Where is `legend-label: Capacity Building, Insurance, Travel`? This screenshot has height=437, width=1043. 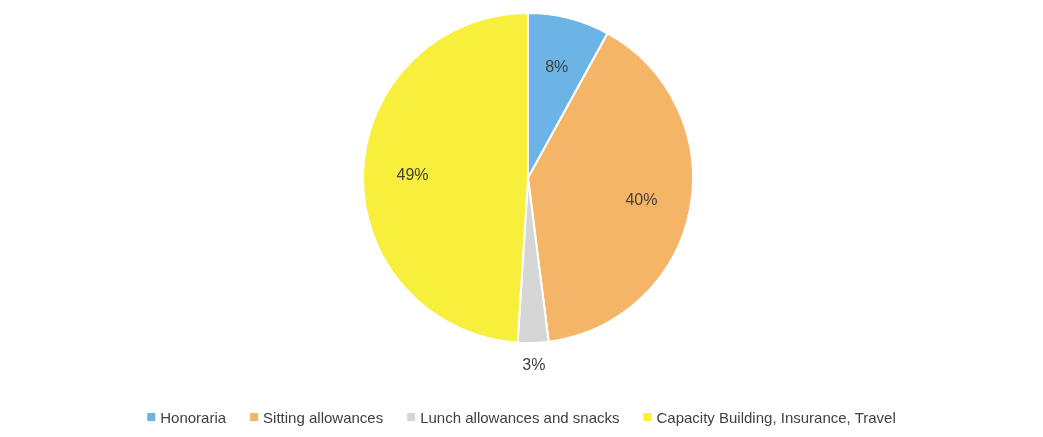
legend-label: Capacity Building, Insurance, Travel is located at coordinates (776, 417).